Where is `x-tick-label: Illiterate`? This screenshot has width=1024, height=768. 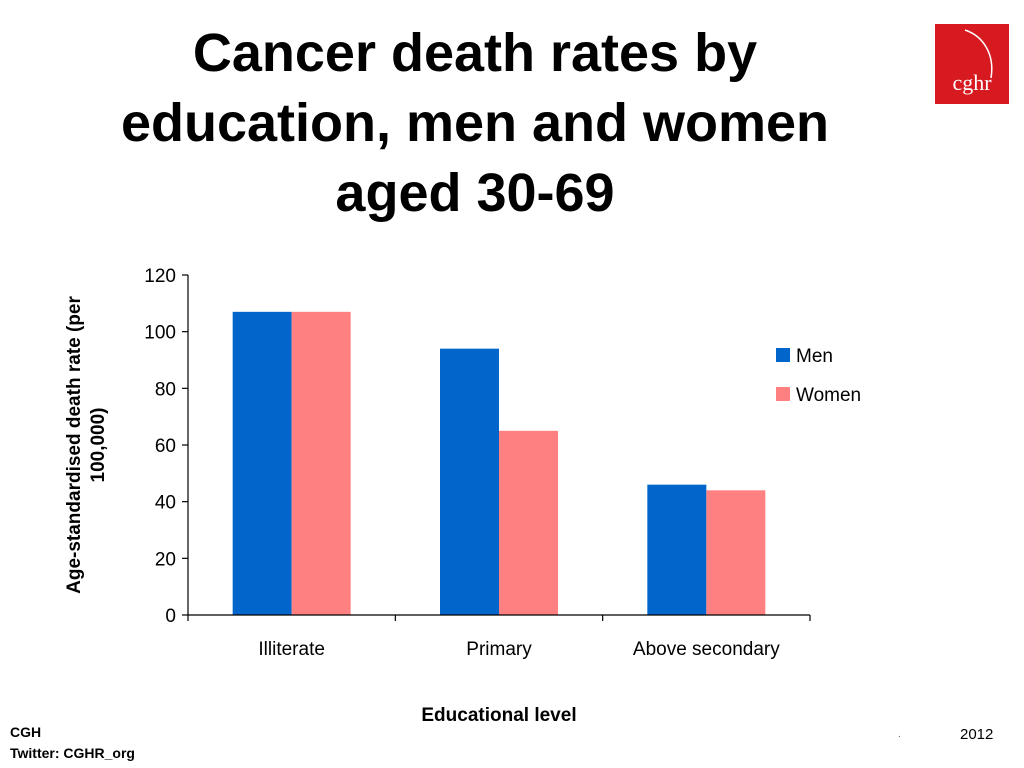 x-tick-label: Illiterate is located at coordinates (291, 649).